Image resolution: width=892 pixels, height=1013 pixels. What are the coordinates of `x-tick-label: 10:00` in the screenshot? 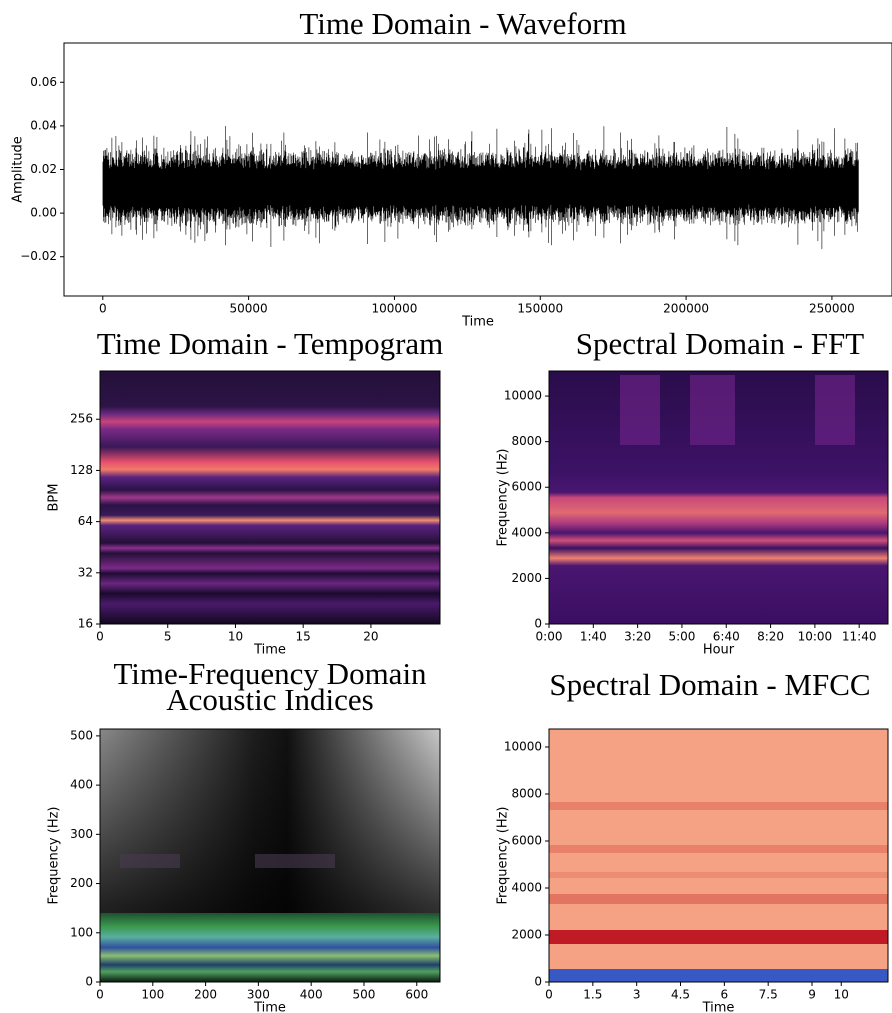 It's located at (815, 637).